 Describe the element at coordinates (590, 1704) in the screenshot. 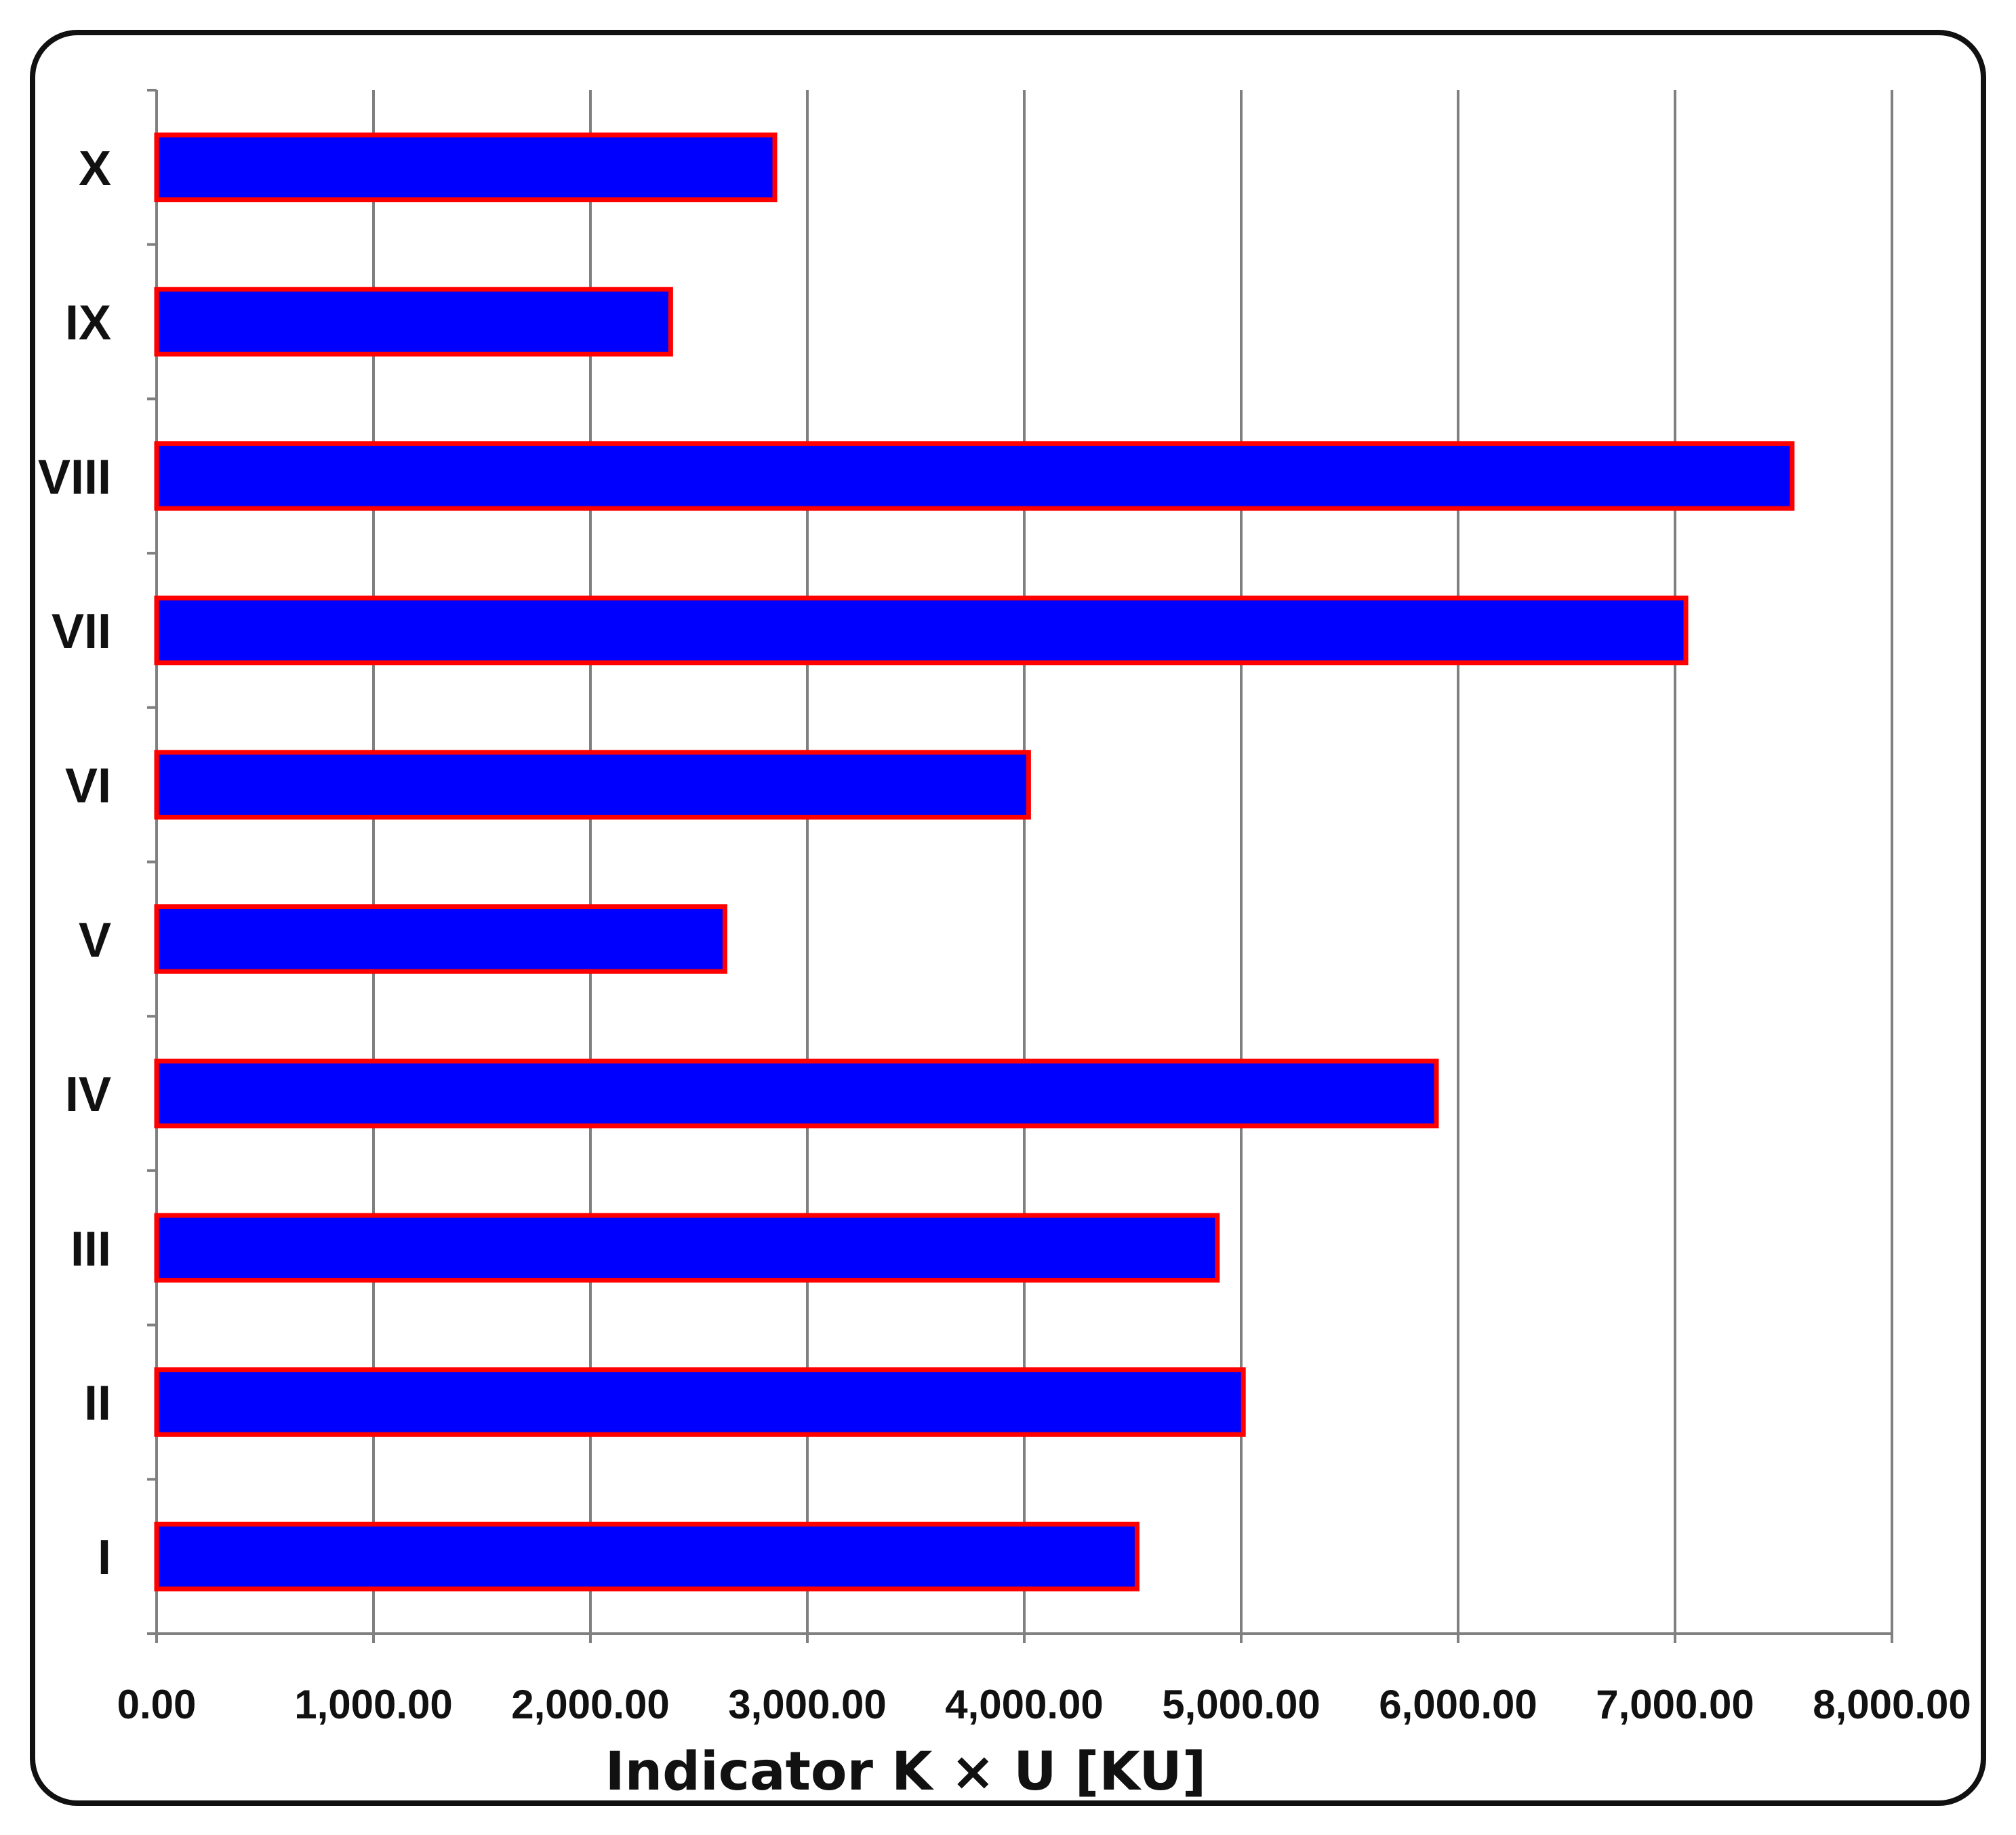

I see `x-tick-label: 2,000.00` at that location.